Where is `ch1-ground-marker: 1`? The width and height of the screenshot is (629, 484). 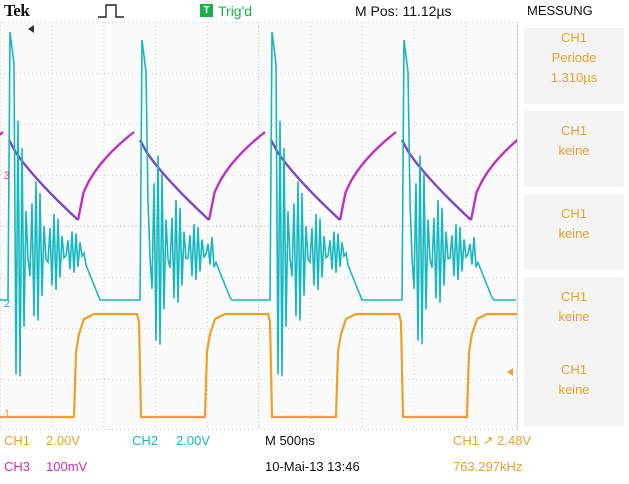 ch1-ground-marker: 1 is located at coordinates (7, 414).